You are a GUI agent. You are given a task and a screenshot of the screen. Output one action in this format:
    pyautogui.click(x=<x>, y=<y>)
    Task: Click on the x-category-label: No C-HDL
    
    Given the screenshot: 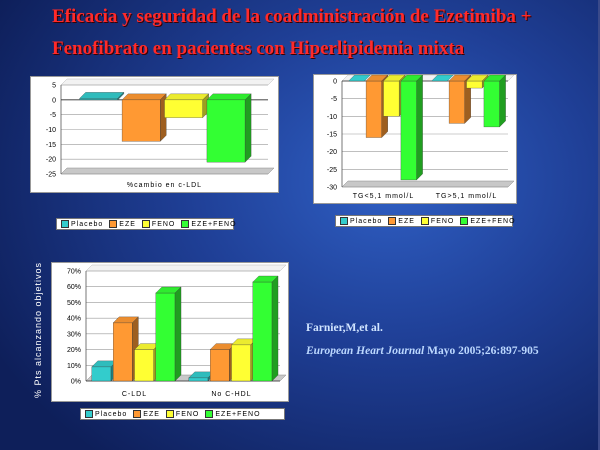 What is the action you would take?
    pyautogui.click(x=231, y=394)
    